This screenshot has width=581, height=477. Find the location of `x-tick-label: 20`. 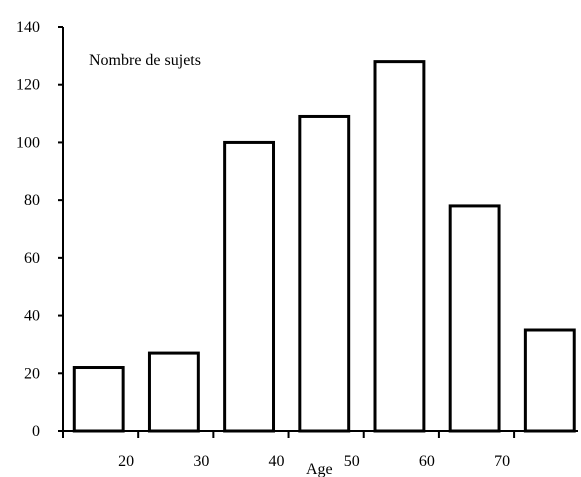

x-tick-label: 20 is located at coordinates (126, 461).